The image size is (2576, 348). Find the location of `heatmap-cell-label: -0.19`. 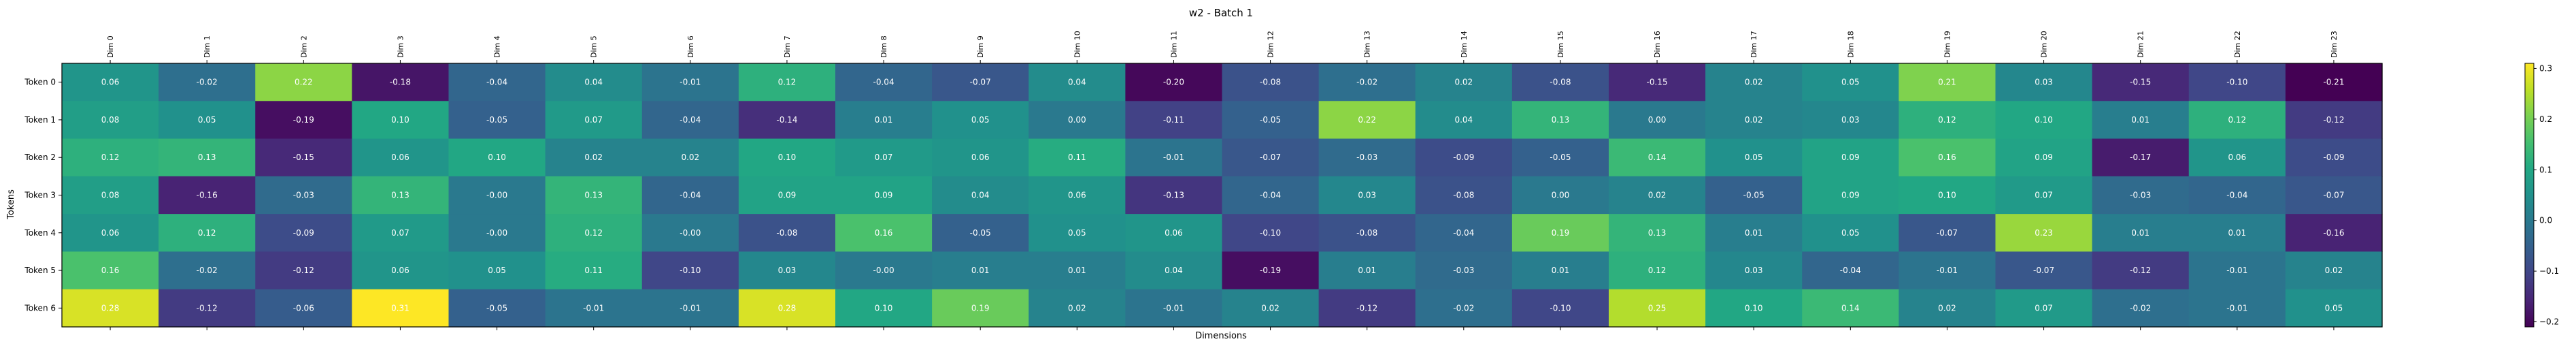

heatmap-cell-label: -0.19 is located at coordinates (1270, 270).